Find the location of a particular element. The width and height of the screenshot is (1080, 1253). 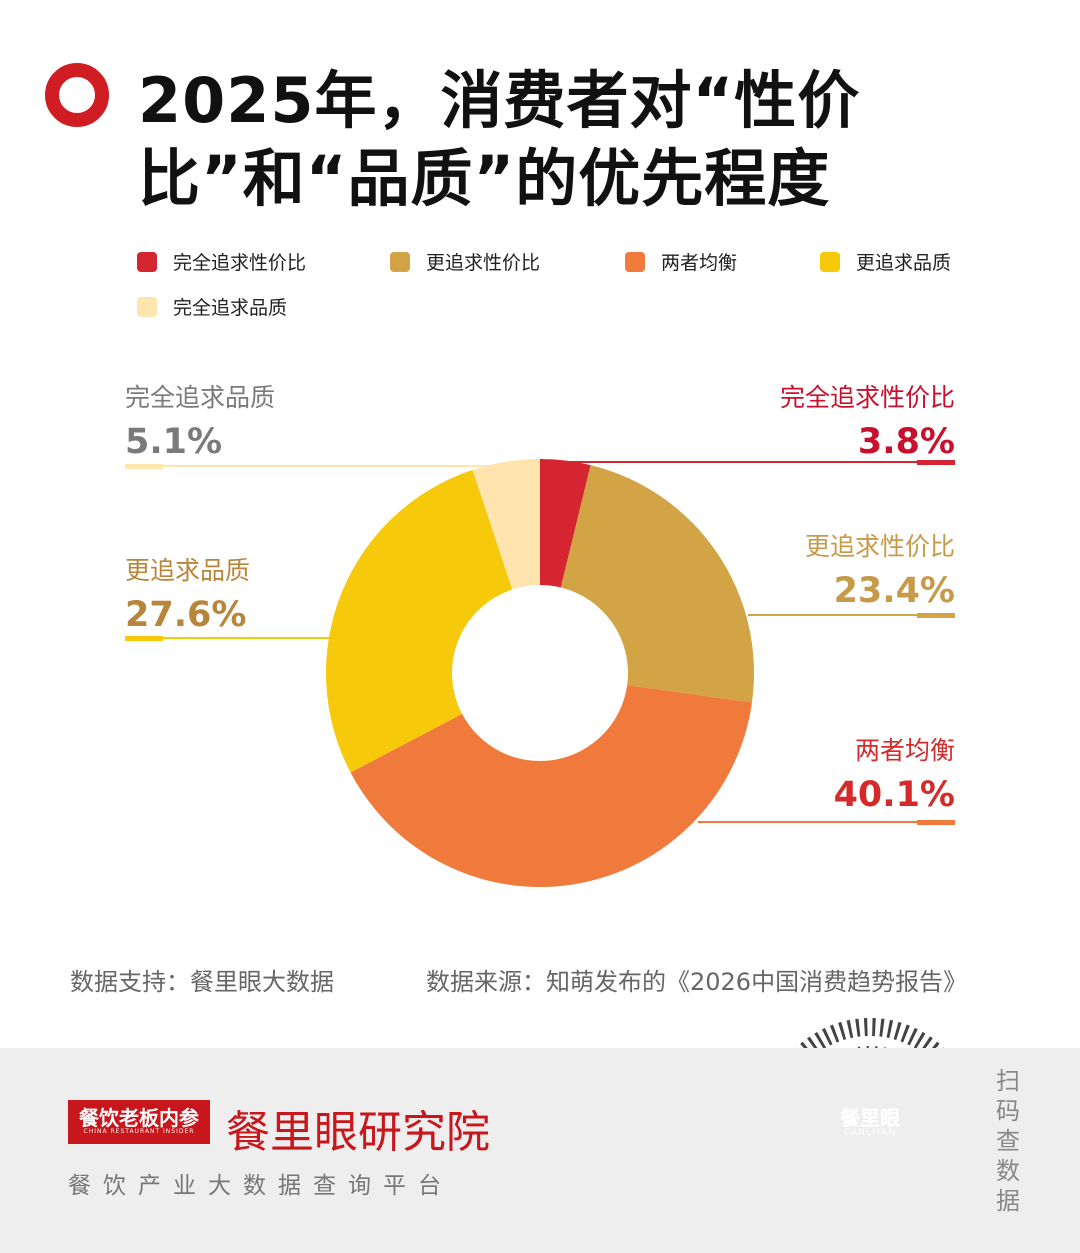

title-icon is located at coordinates (77, 95).